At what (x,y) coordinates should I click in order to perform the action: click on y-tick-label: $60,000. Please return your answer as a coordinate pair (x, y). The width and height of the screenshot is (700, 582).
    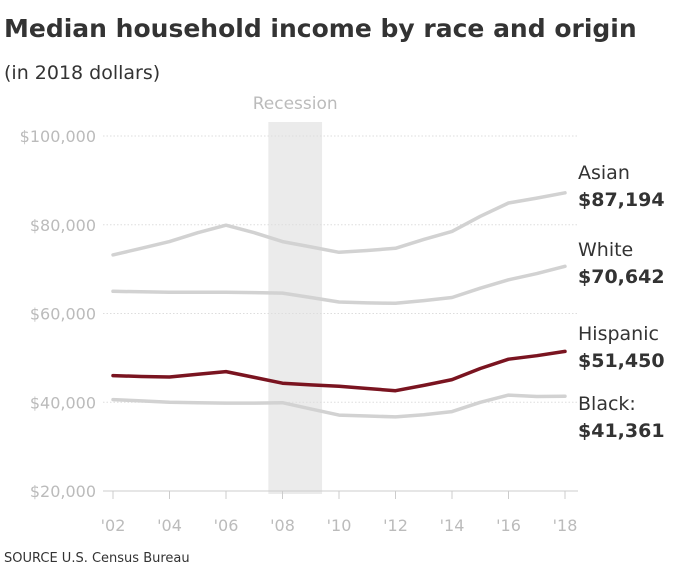
    Looking at the image, I should click on (63, 314).